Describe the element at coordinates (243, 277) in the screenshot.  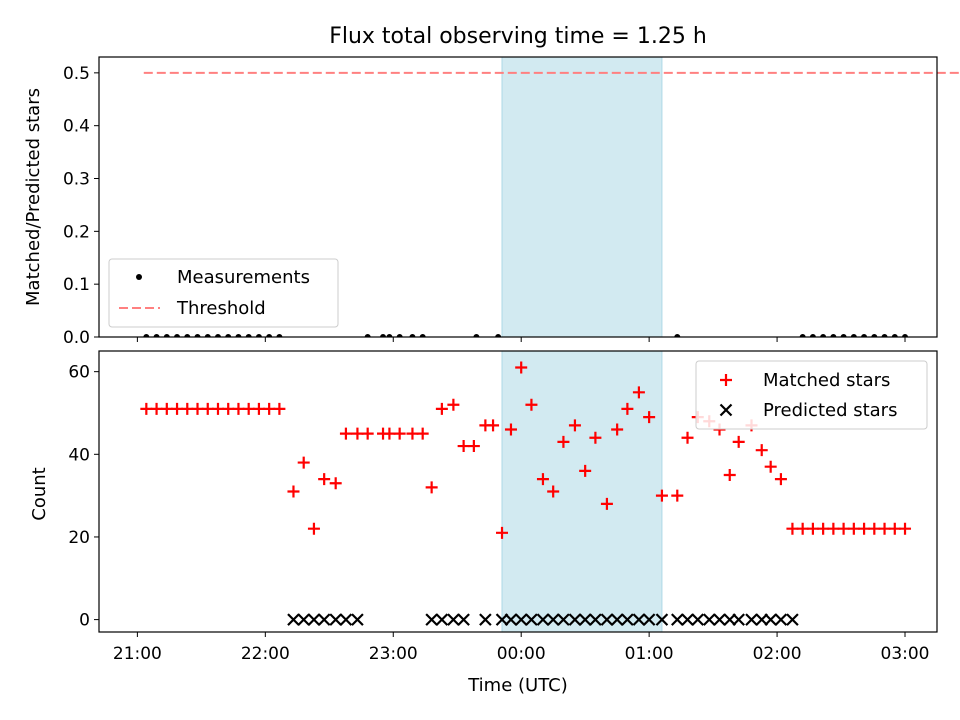
I see `legend-measurements-label: Measurements` at that location.